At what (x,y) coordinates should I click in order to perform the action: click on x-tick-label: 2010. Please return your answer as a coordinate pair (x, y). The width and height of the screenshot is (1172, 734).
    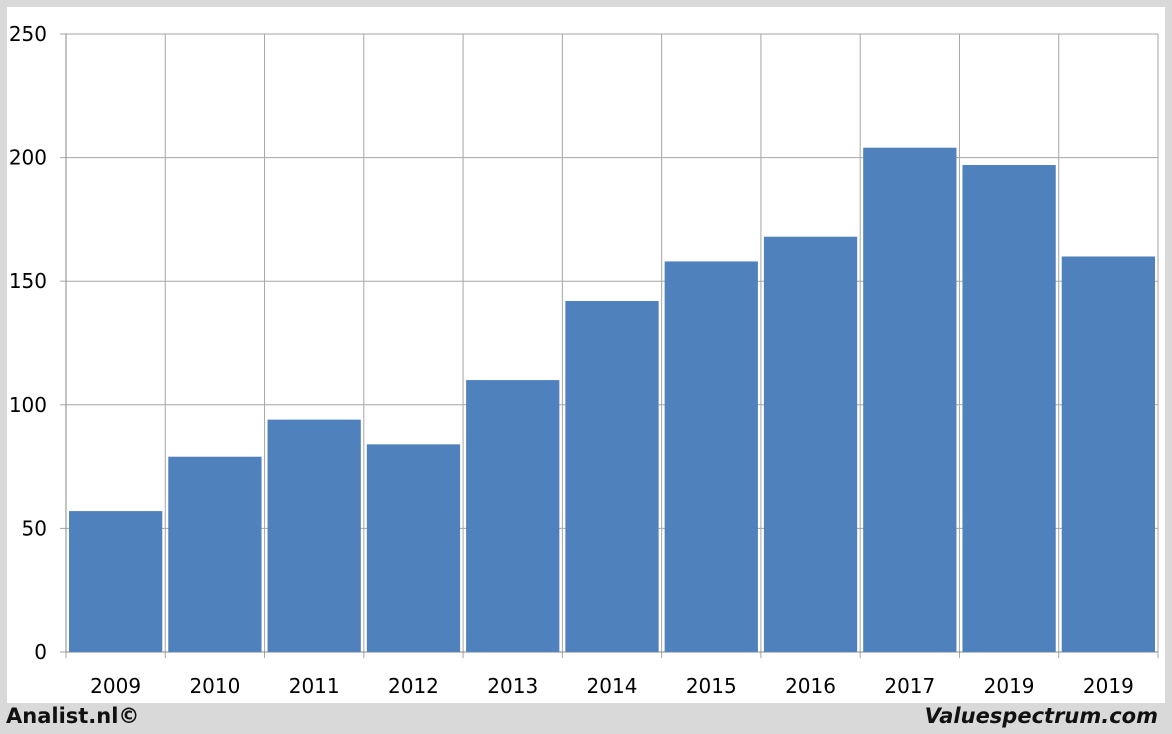
    Looking at the image, I should click on (214, 686).